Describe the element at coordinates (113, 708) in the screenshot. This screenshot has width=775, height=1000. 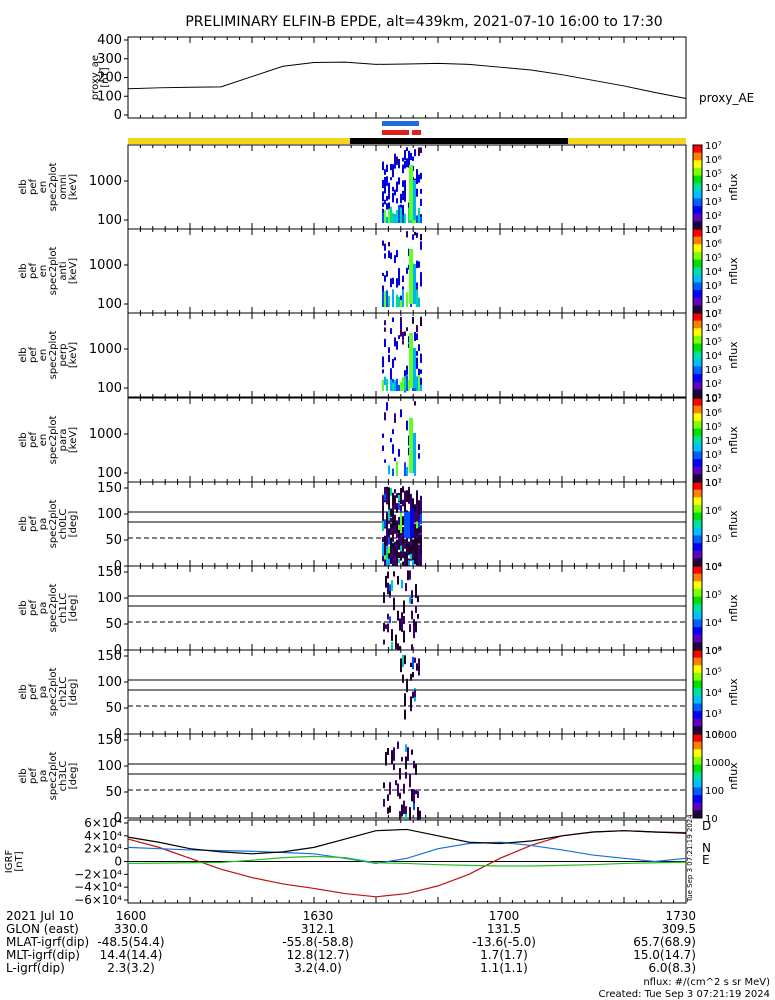
I see `ch2LC-tick-label: 50` at that location.